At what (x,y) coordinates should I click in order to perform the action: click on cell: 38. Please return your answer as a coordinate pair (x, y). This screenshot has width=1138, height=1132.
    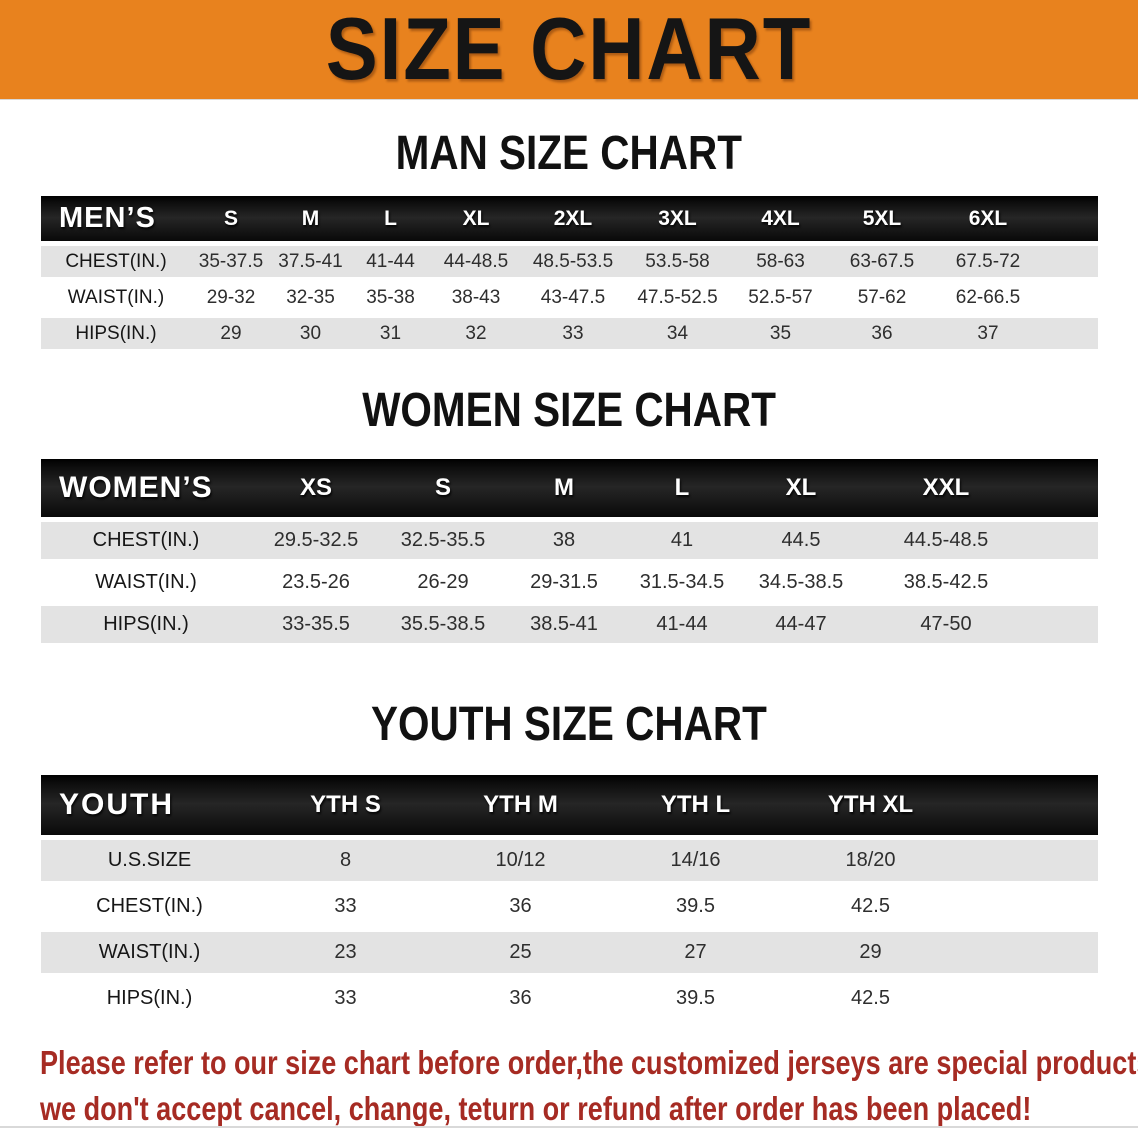
    Looking at the image, I should click on (564, 540).